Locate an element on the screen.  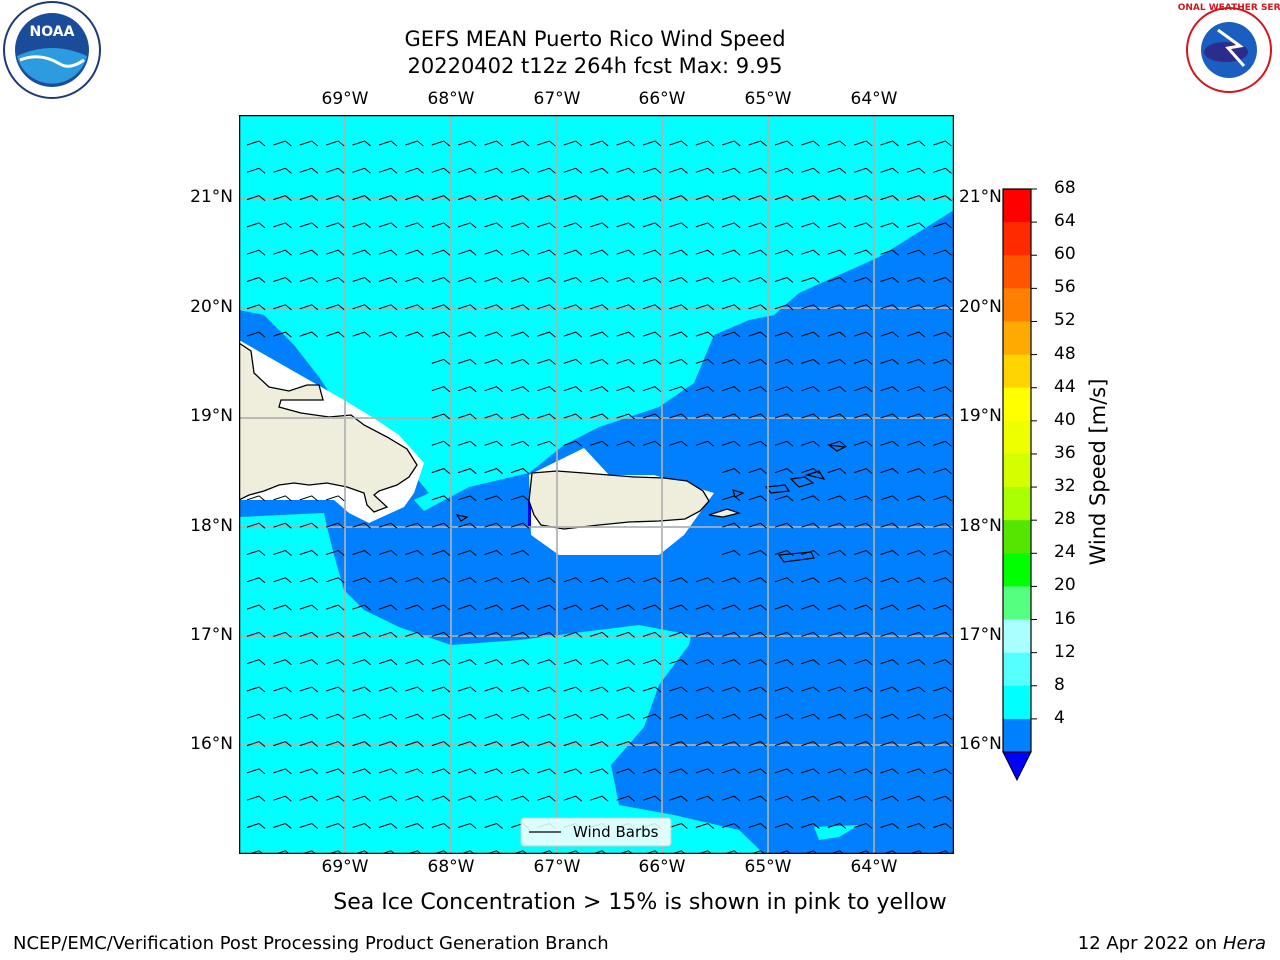
colorbar-tick: 56 is located at coordinates (1065, 287).